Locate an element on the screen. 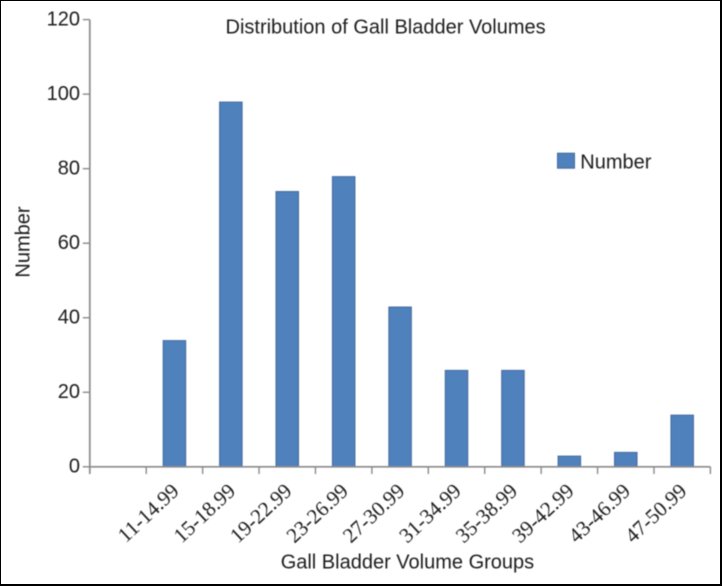 The image size is (722, 586). svg-text: 120 is located at coordinates (63, 19).